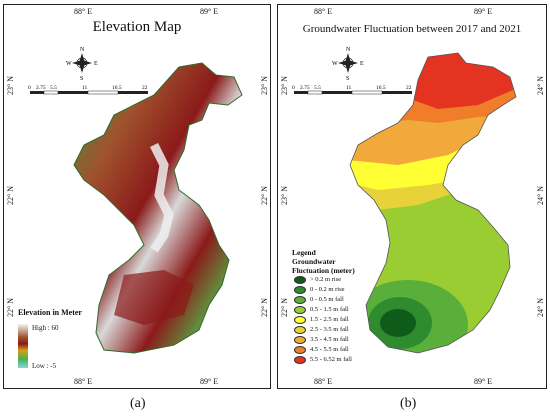 The height and width of the screenshot is (416, 550). Describe the element at coordinates (29, 88) in the screenshot. I see `scale-0-a: 0` at that location.